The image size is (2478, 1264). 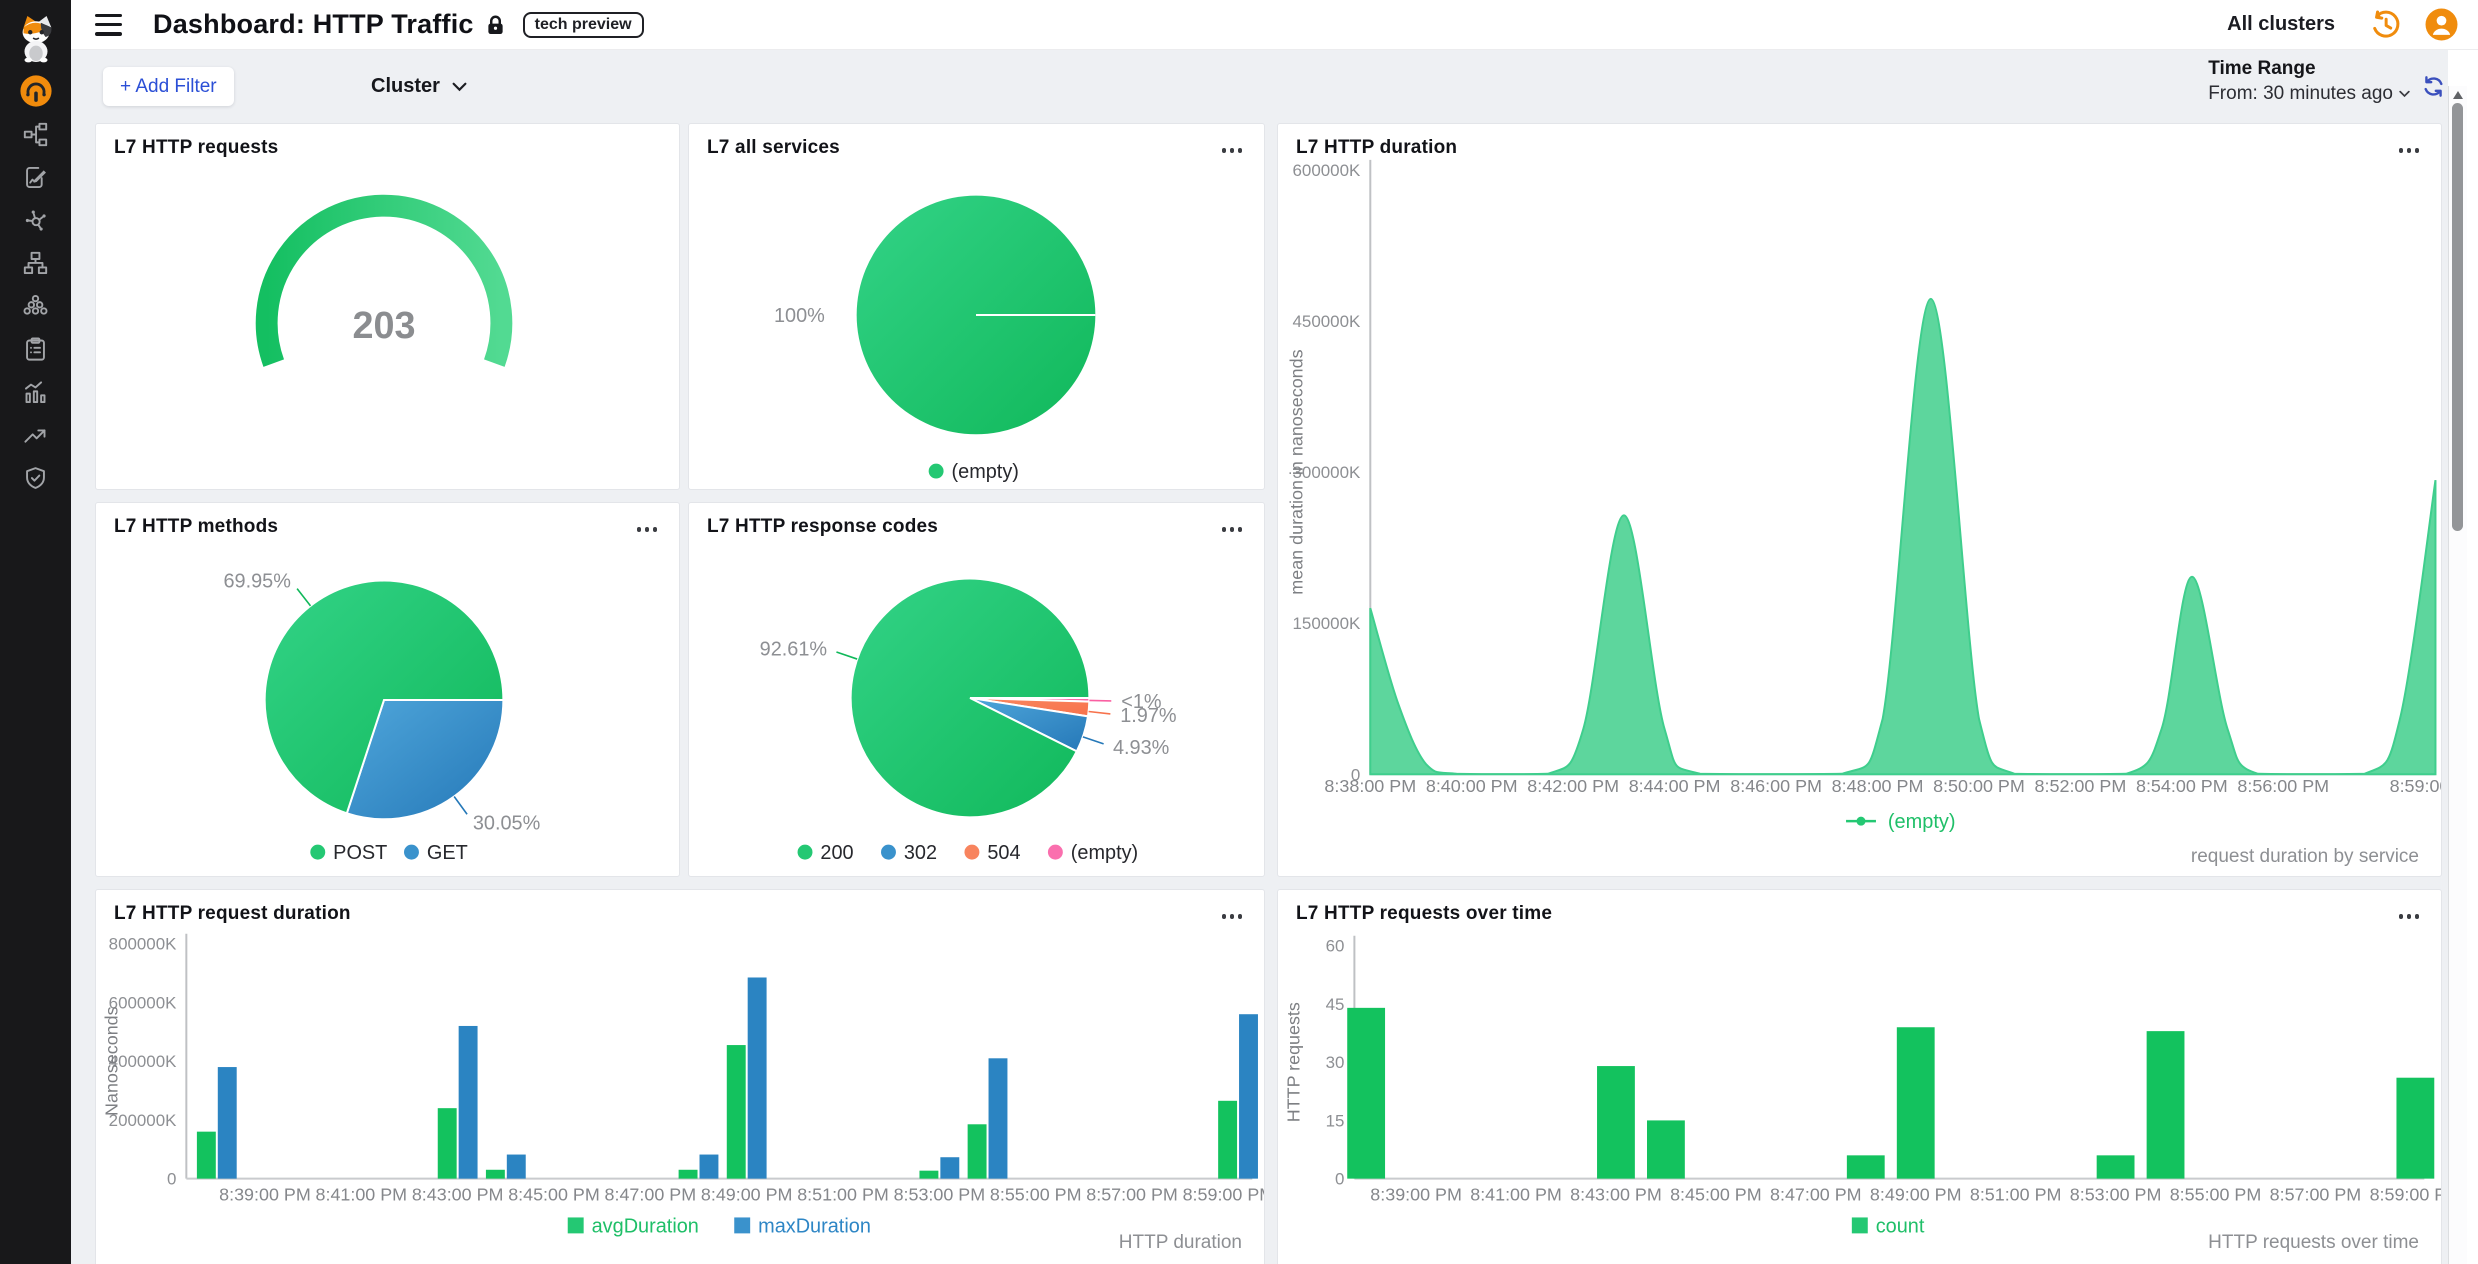 I want to click on svg-text: 8:39:00 PM, so click(x=265, y=1195).